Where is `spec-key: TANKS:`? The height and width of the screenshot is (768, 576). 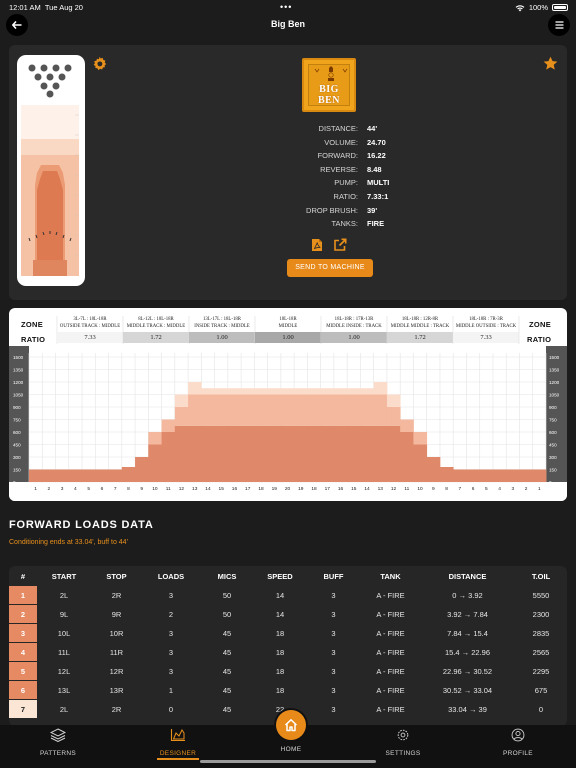
spec-key: TANKS: is located at coordinates (344, 224).